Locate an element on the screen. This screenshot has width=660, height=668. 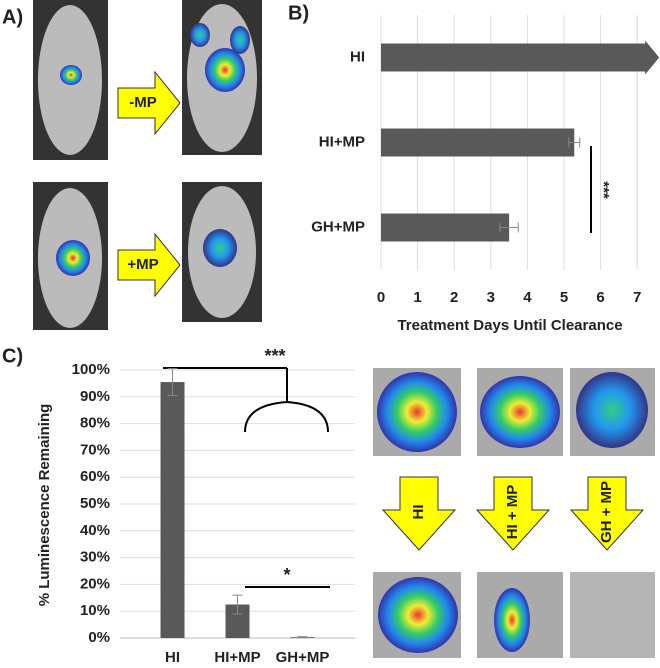
x-tick-label: 4 is located at coordinates (527, 297).